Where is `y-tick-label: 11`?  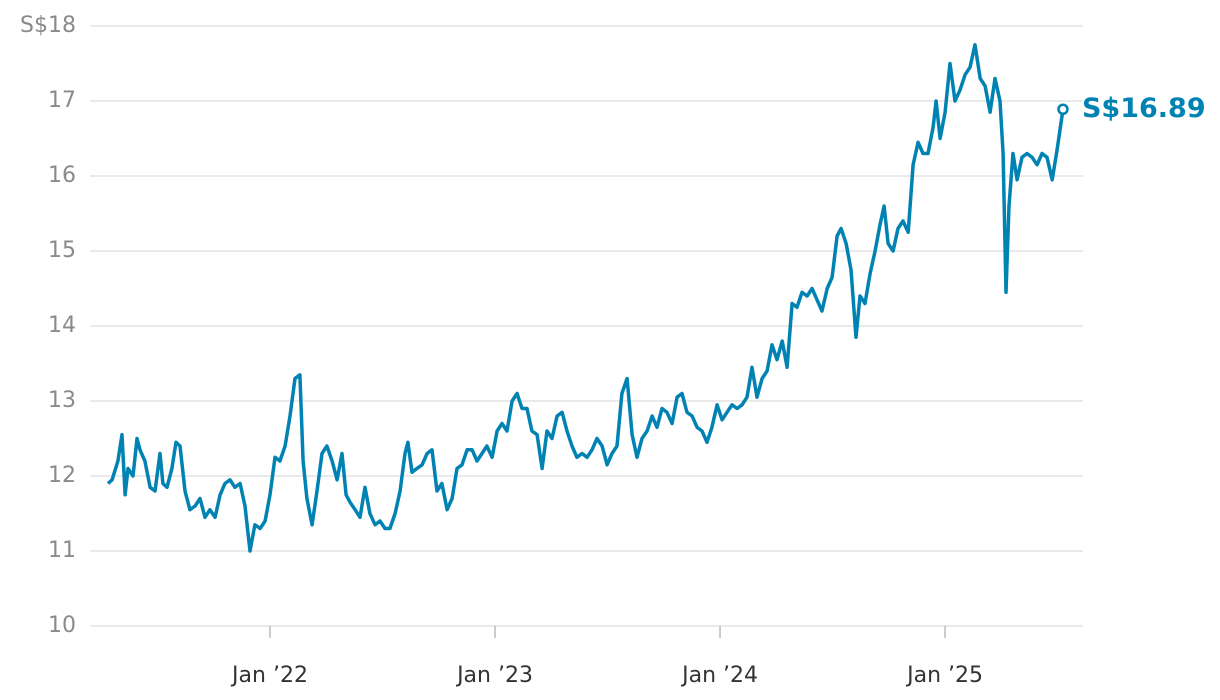 y-tick-label: 11 is located at coordinates (62, 550).